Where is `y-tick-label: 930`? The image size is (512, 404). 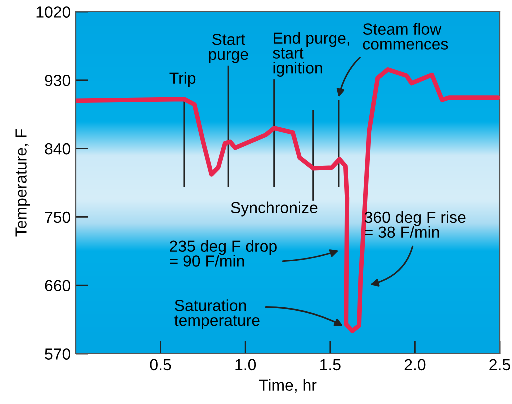
y-tick-label: 930 is located at coordinates (58, 80).